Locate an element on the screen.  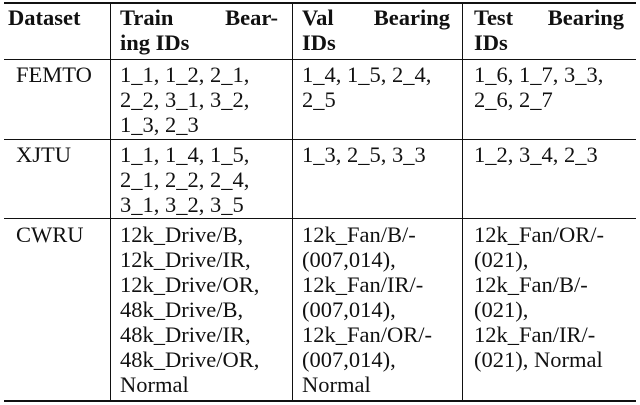
train-id-line: 2_1, 2_2, 2_4, is located at coordinates (185, 179).